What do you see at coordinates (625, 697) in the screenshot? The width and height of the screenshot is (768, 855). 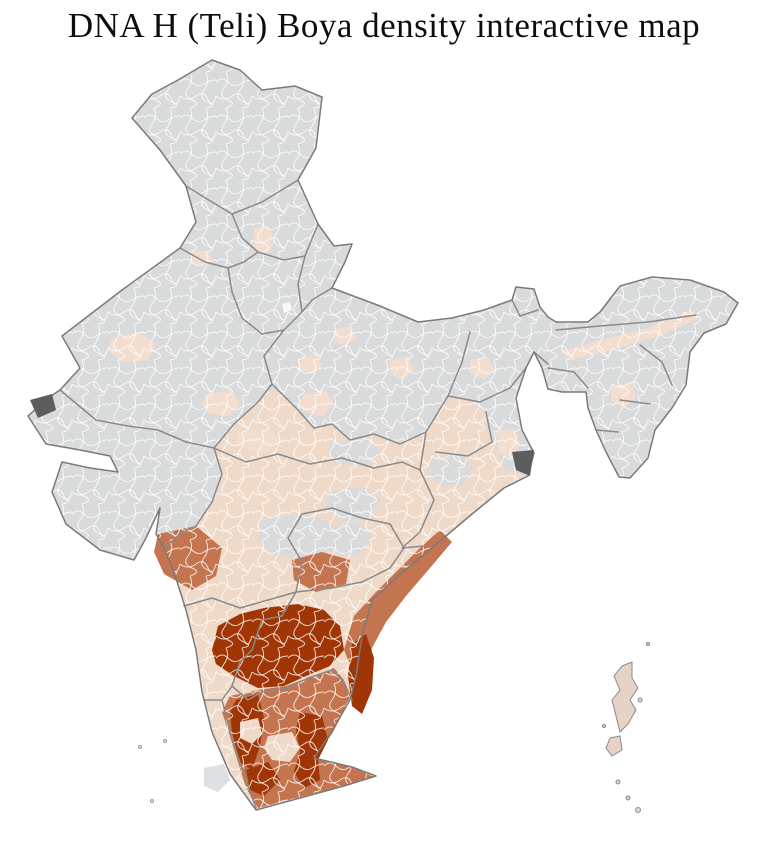 I see `island-andaman-main` at bounding box center [625, 697].